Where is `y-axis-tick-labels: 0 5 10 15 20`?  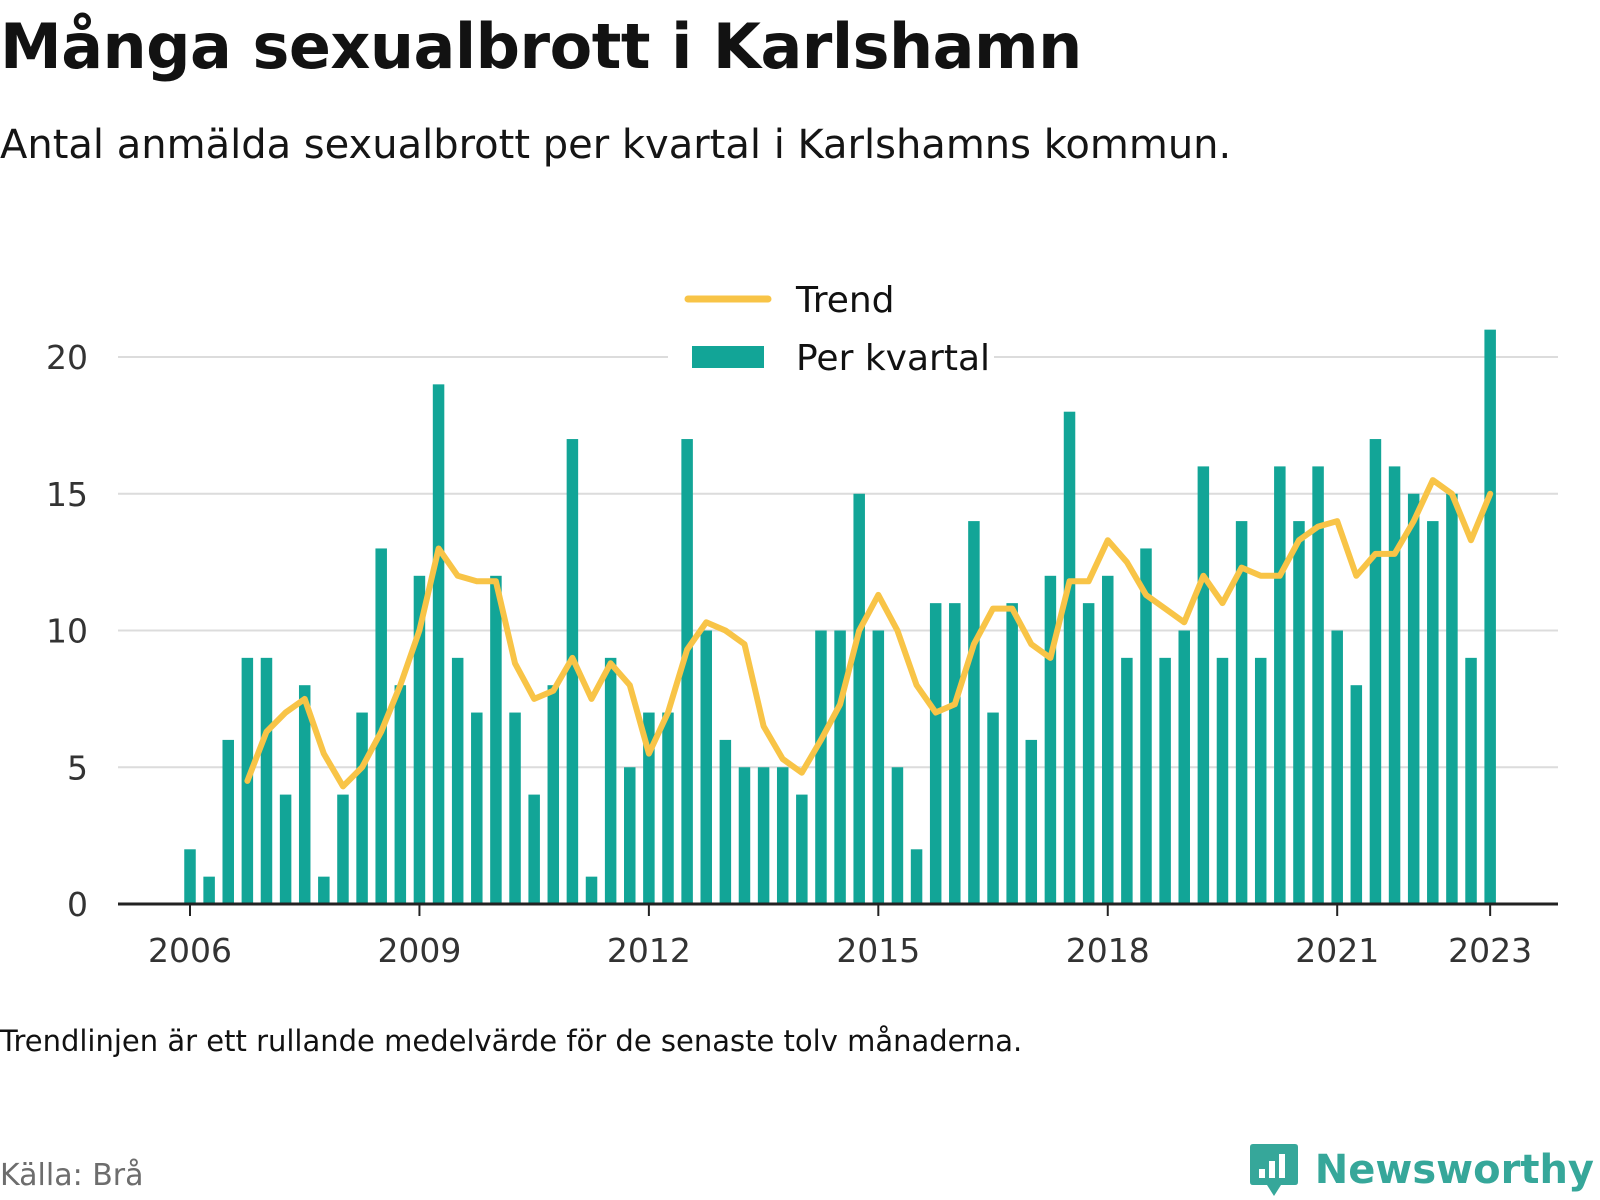 y-axis-tick-labels: 0 5 10 15 20 is located at coordinates (67, 631).